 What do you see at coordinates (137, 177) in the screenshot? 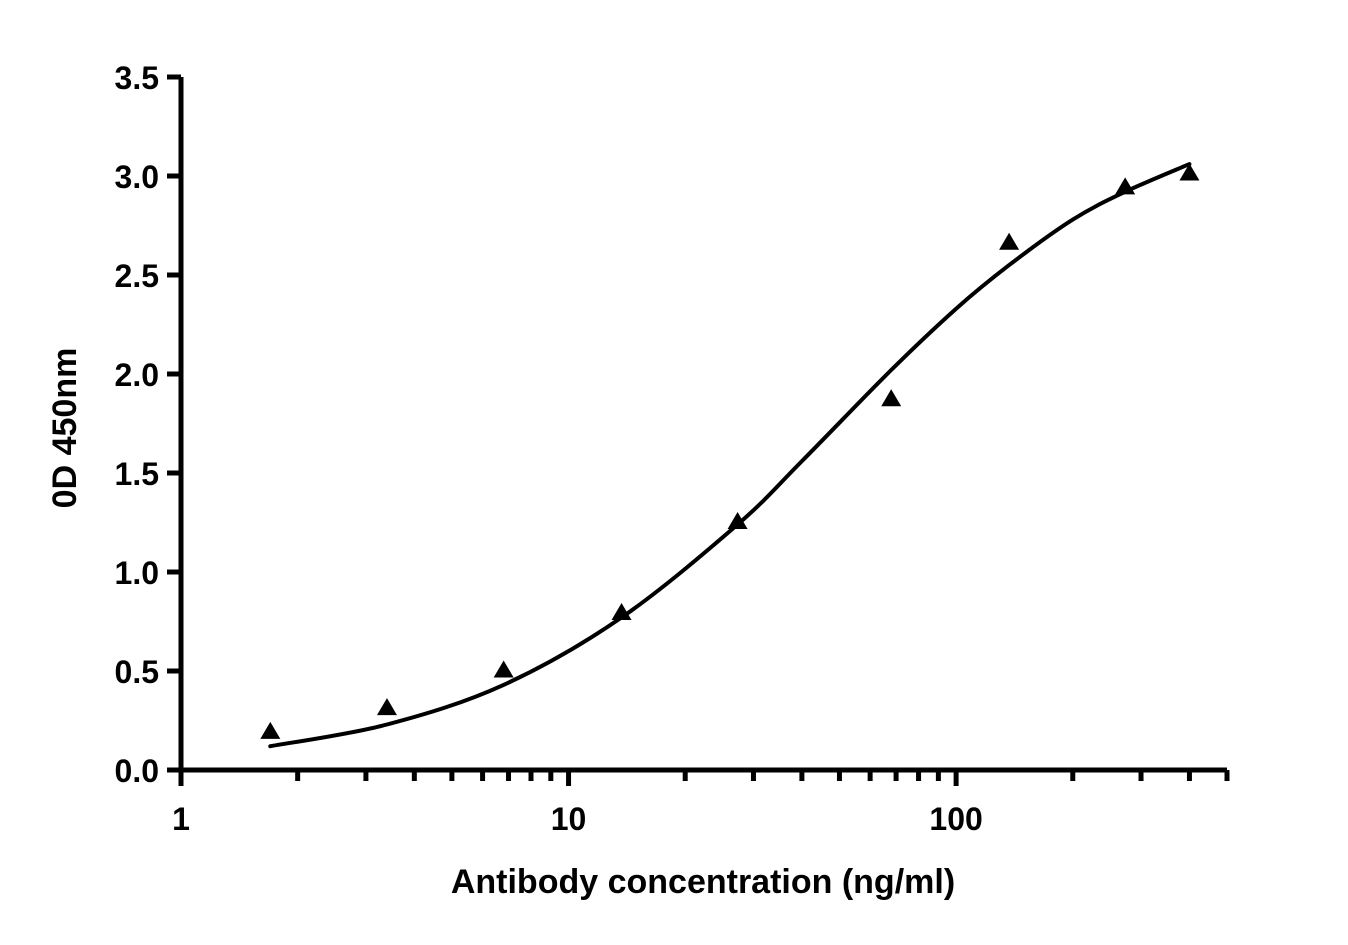
I see `y-tick-label: 3.0` at bounding box center [137, 177].